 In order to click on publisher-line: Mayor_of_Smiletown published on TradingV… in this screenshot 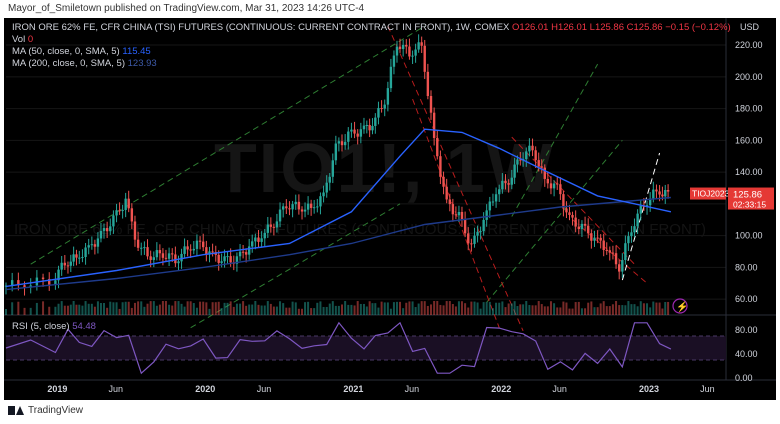, I will do `click(186, 8)`.